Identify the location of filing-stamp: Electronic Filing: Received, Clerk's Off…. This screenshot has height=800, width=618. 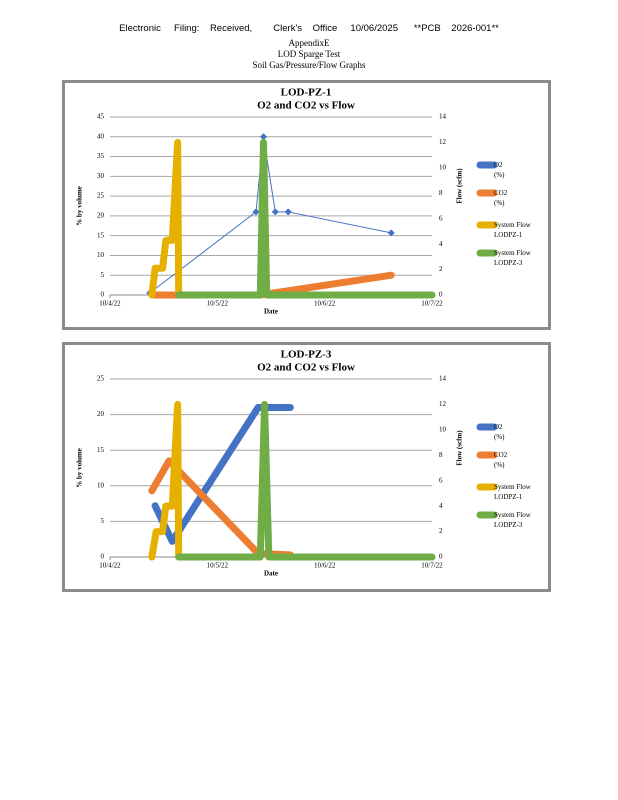
(309, 28).